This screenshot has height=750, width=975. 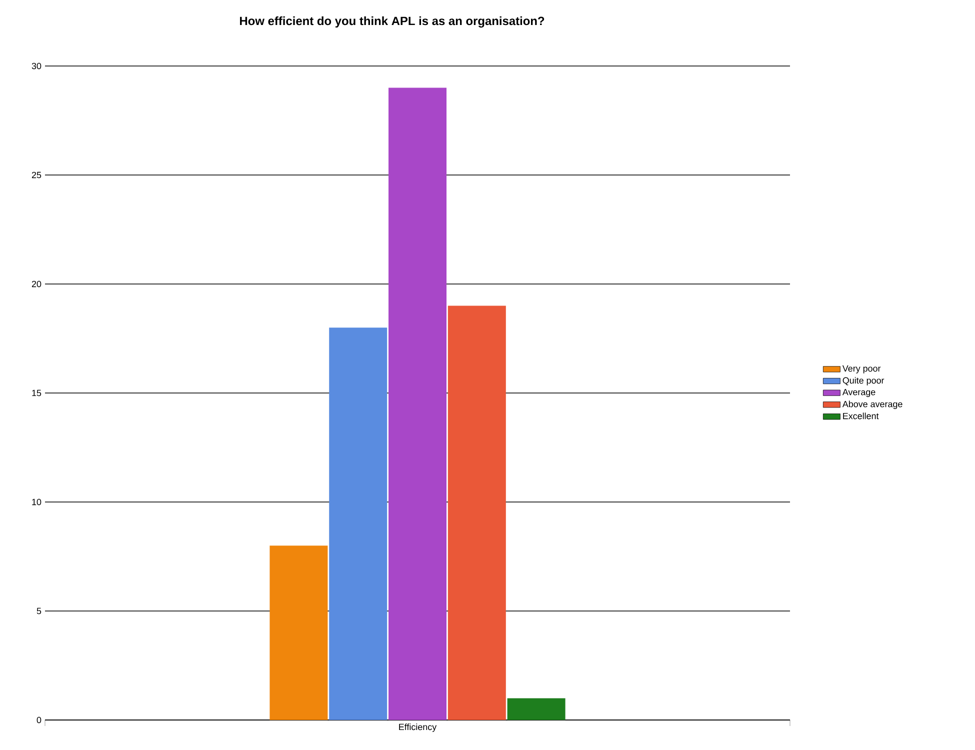 What do you see at coordinates (859, 393) in the screenshot?
I see `legend-label: Average` at bounding box center [859, 393].